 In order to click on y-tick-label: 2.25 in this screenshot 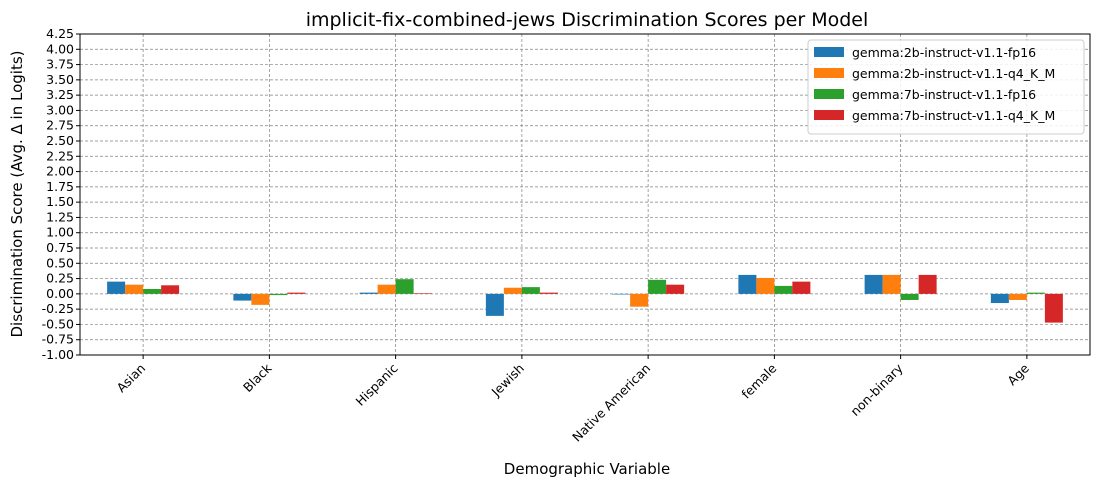, I will do `click(60, 155)`.